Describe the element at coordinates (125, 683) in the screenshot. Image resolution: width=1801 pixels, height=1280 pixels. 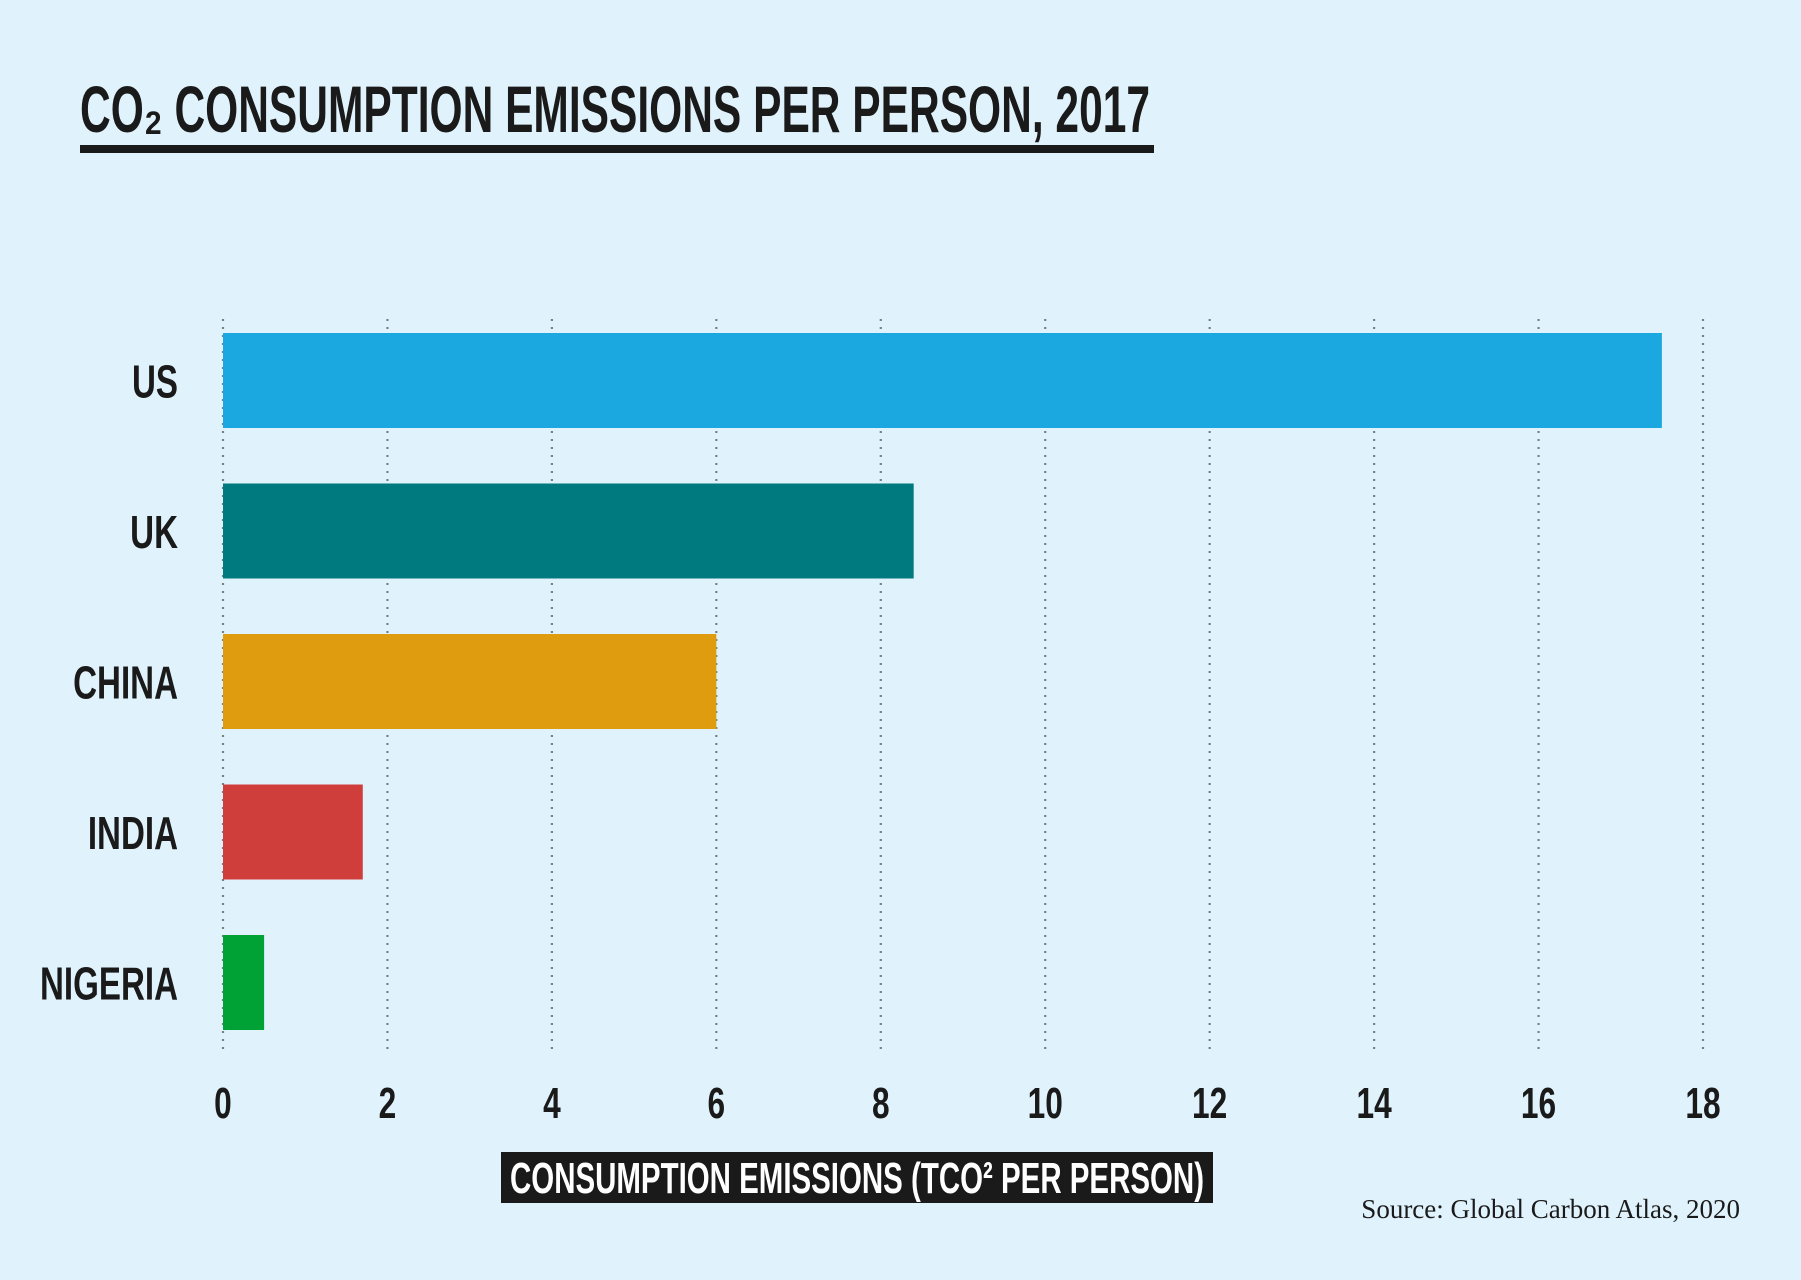
I see `category-label: CHINA` at that location.